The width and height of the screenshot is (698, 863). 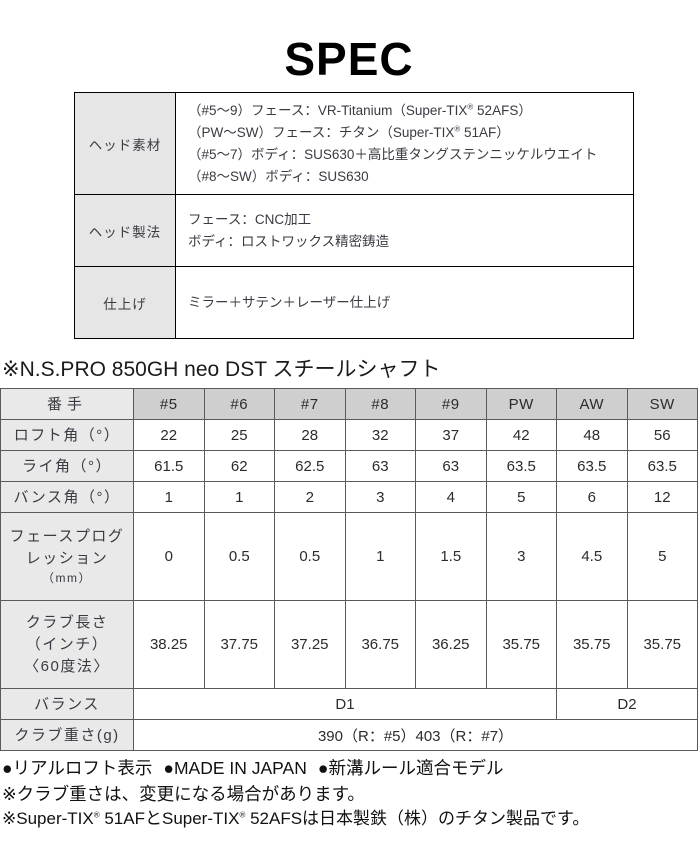 What do you see at coordinates (125, 143) in the screenshot?
I see `head-material-label: ヘッド素材` at bounding box center [125, 143].